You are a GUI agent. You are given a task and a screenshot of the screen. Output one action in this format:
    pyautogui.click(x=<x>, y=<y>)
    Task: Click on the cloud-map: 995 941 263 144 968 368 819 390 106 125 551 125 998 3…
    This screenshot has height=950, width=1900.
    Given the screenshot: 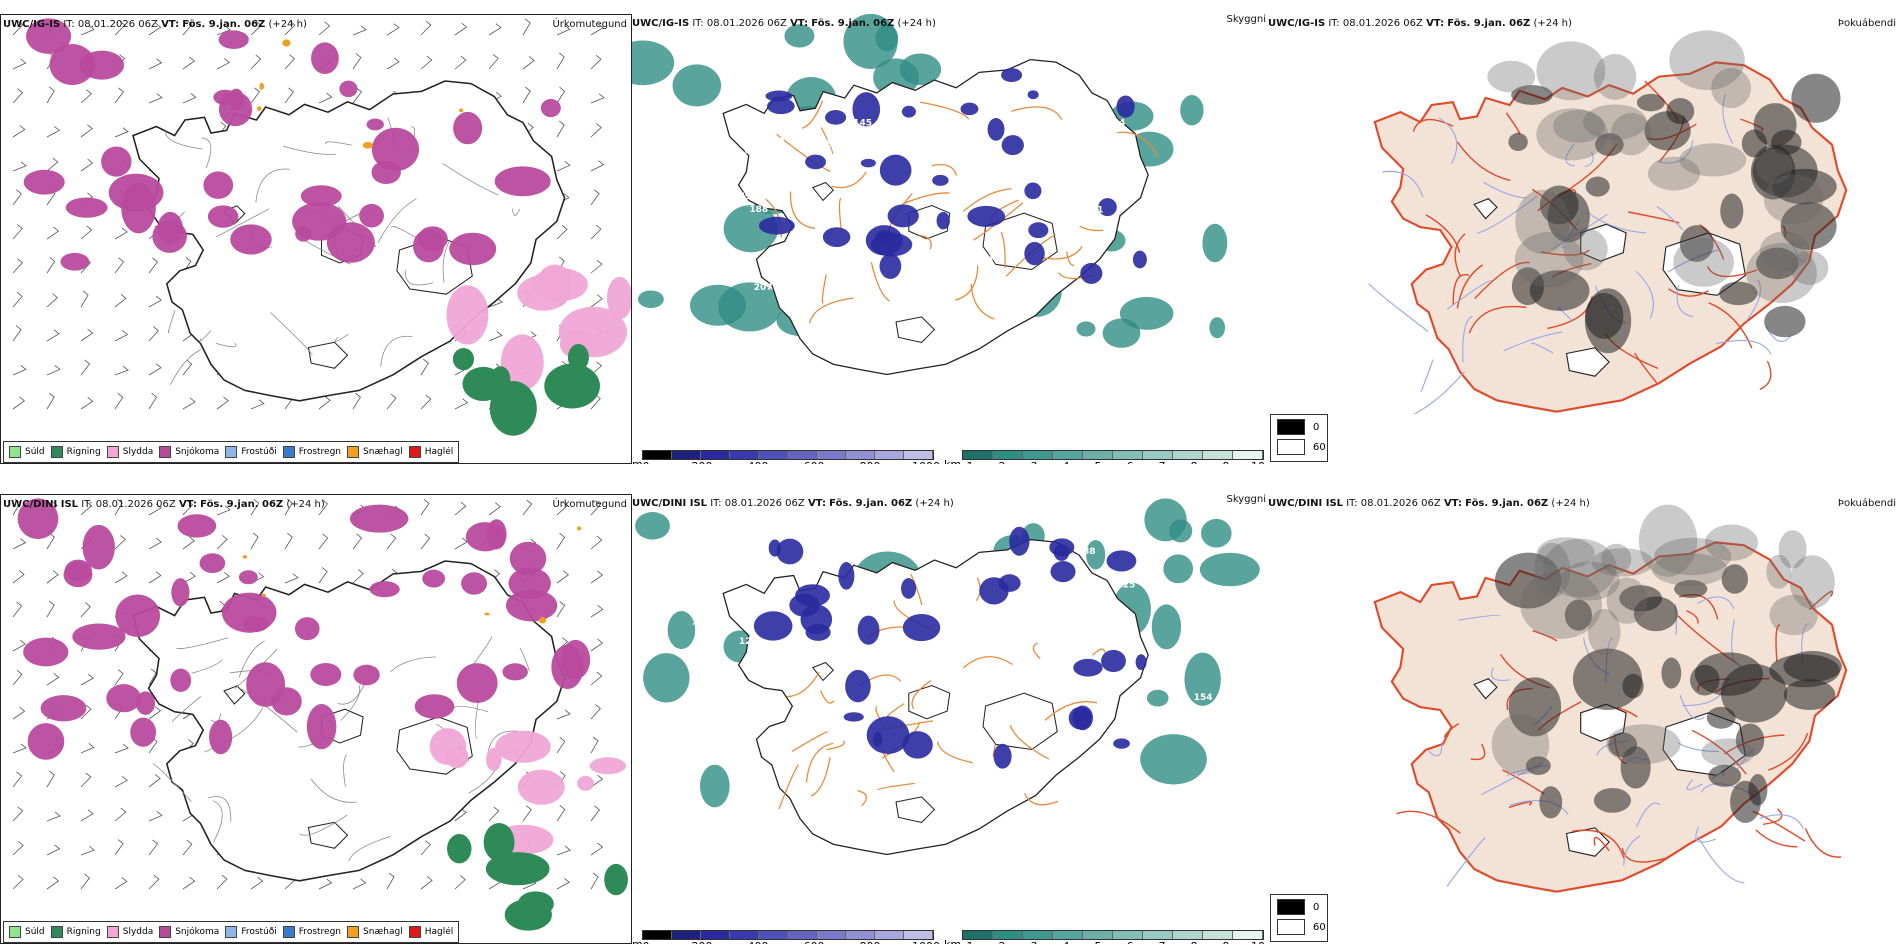 What is the action you would take?
    pyautogui.click(x=947, y=677)
    